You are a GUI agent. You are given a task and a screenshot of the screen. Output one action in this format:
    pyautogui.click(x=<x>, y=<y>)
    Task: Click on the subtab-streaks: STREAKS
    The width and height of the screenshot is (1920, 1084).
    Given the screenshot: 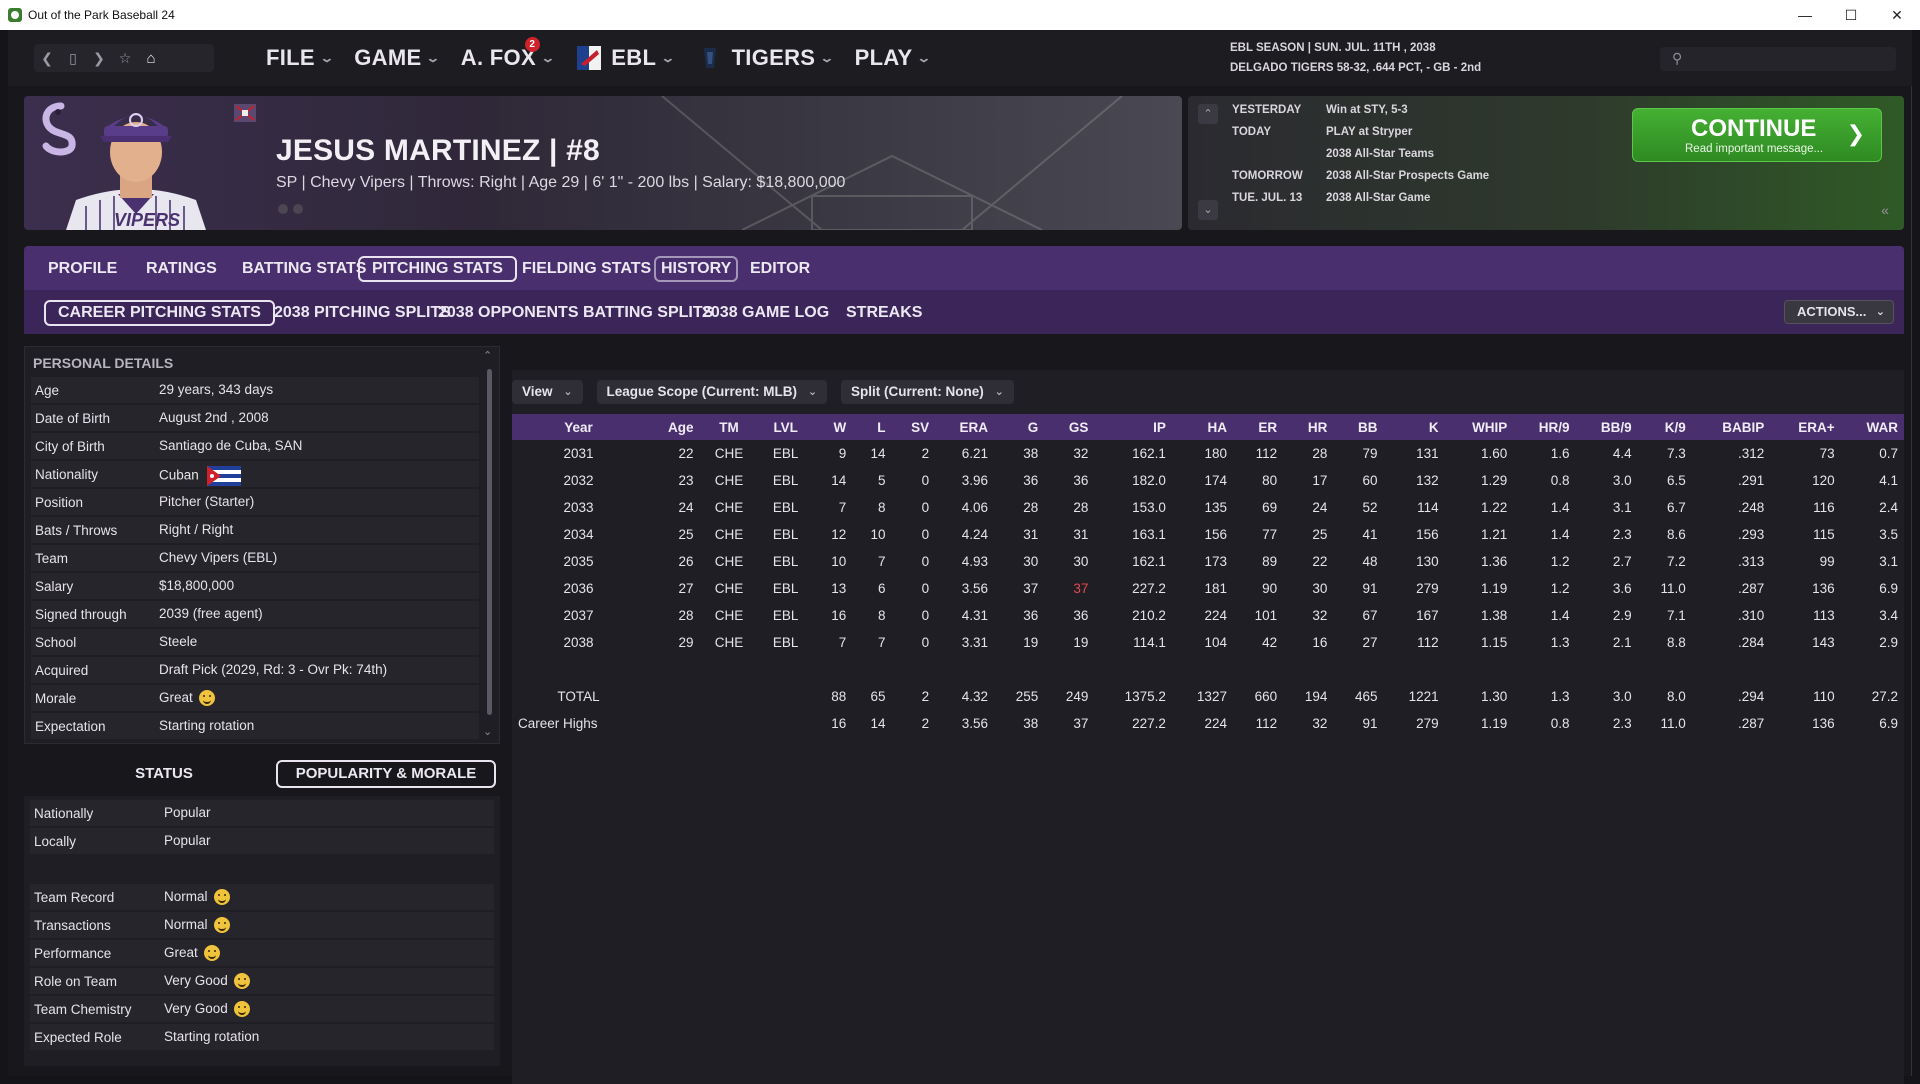 What is the action you would take?
    pyautogui.click(x=884, y=312)
    